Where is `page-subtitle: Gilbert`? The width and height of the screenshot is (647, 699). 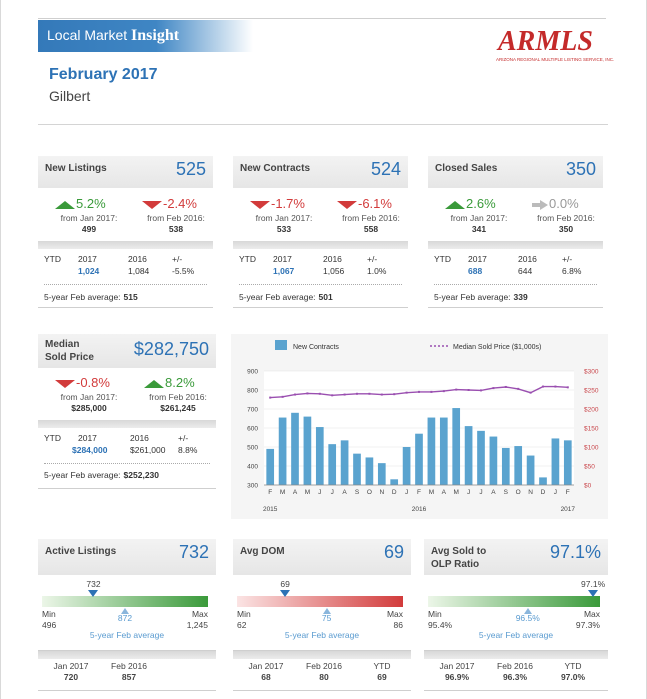
page-subtitle: Gilbert is located at coordinates (70, 96).